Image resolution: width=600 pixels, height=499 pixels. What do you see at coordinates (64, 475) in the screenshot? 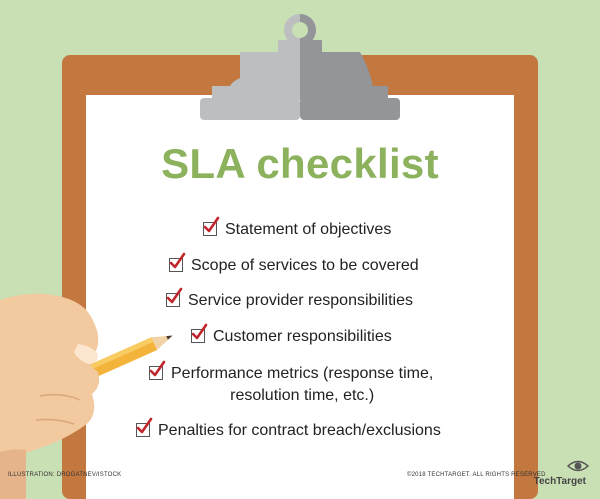
I see `illustration-credit: ILLUSTRATION: DROGATNEV/ISTOCK` at bounding box center [64, 475].